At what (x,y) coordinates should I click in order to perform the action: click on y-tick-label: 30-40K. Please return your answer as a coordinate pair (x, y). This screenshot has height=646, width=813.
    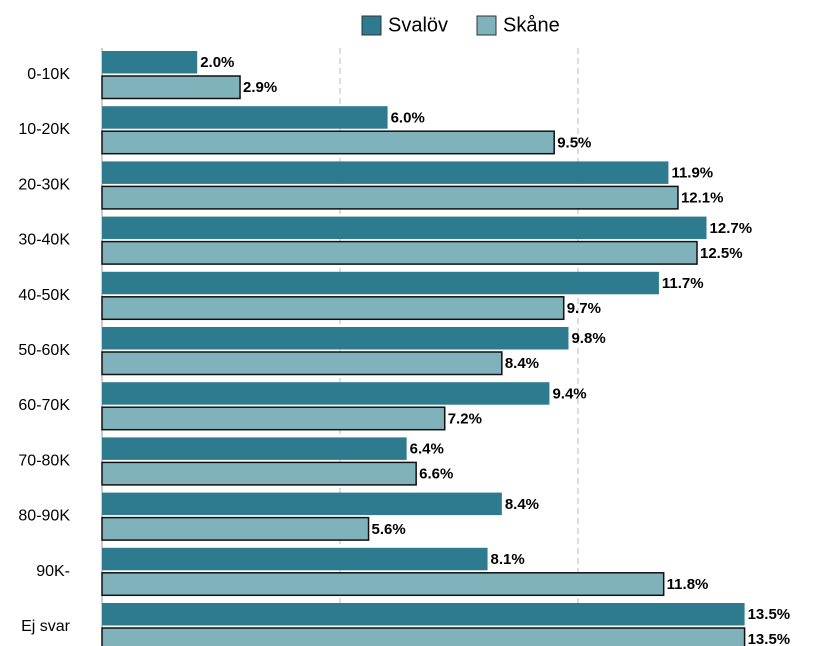
    Looking at the image, I should click on (44, 240).